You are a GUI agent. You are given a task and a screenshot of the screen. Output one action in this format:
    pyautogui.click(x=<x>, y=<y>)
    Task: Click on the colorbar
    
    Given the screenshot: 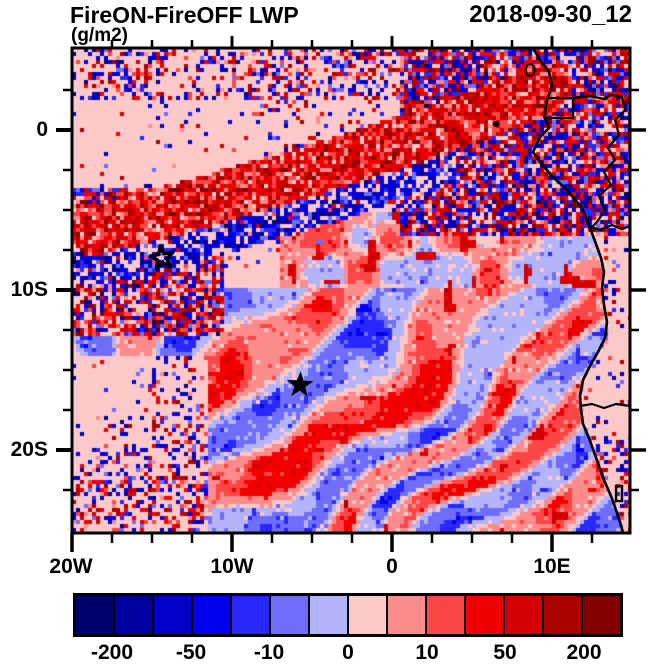 What is the action you would take?
    pyautogui.click(x=348, y=615)
    